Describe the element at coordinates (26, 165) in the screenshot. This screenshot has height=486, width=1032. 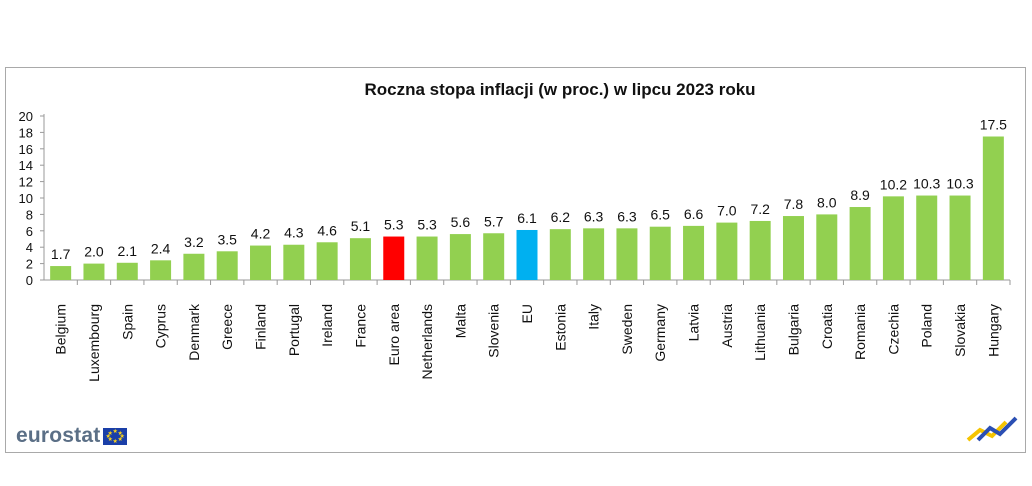
I see `y-tick-label: 14` at that location.